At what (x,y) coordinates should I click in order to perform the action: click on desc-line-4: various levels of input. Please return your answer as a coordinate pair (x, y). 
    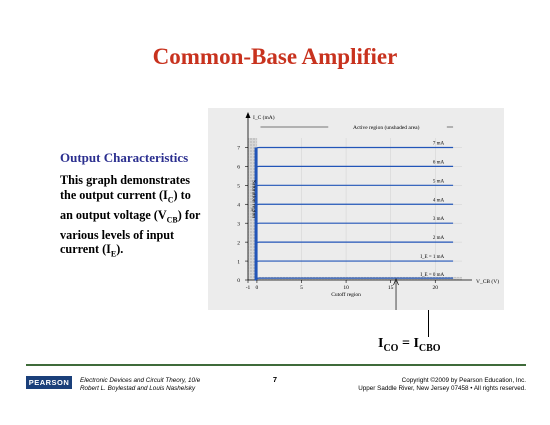
    Looking at the image, I should click on (117, 234).